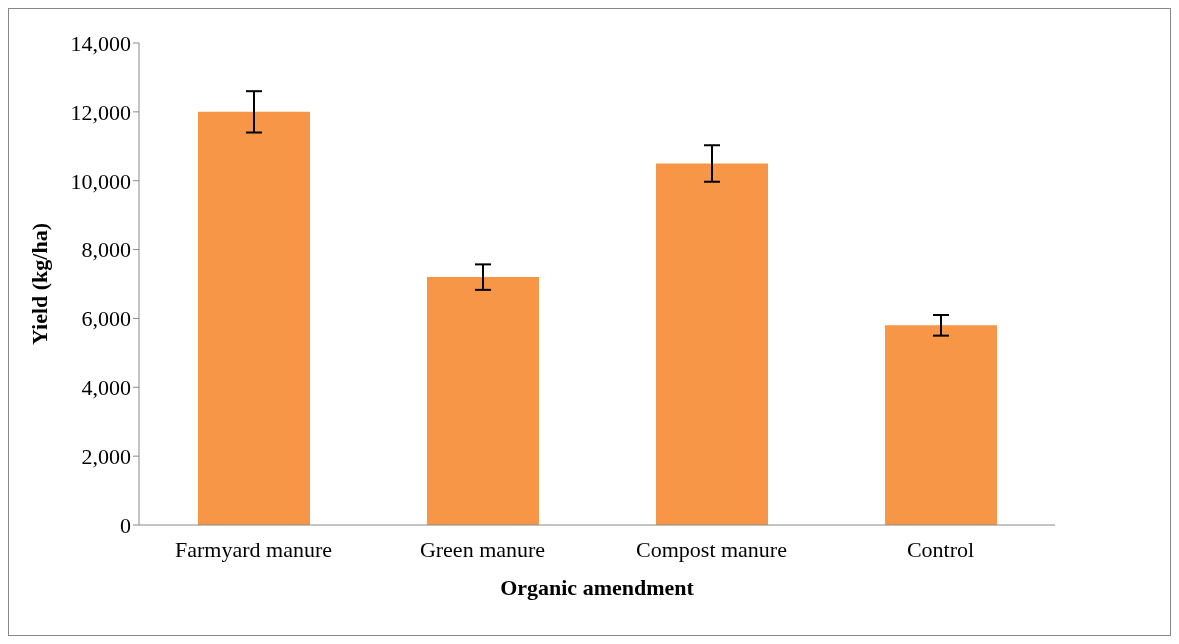 The height and width of the screenshot is (644, 1179). Describe the element at coordinates (940, 549) in the screenshot. I see `x-tick-label: Control` at that location.